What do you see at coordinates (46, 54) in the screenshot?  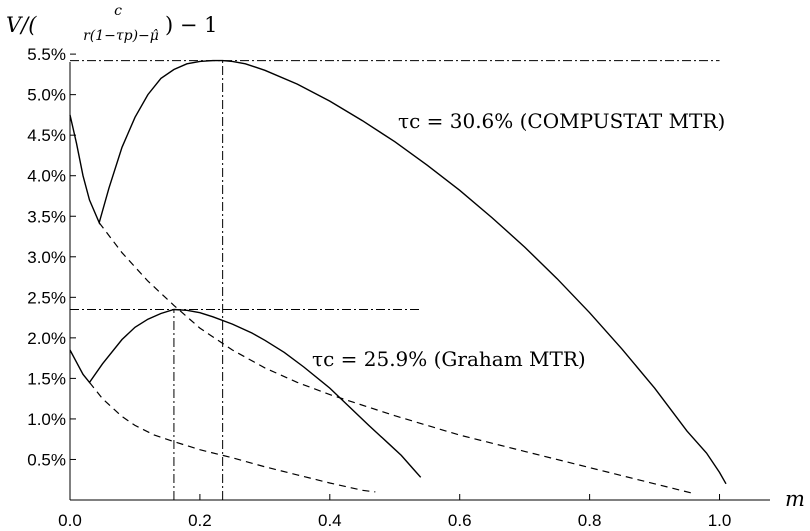 I see `y-tick-label: 5.5%` at bounding box center [46, 54].